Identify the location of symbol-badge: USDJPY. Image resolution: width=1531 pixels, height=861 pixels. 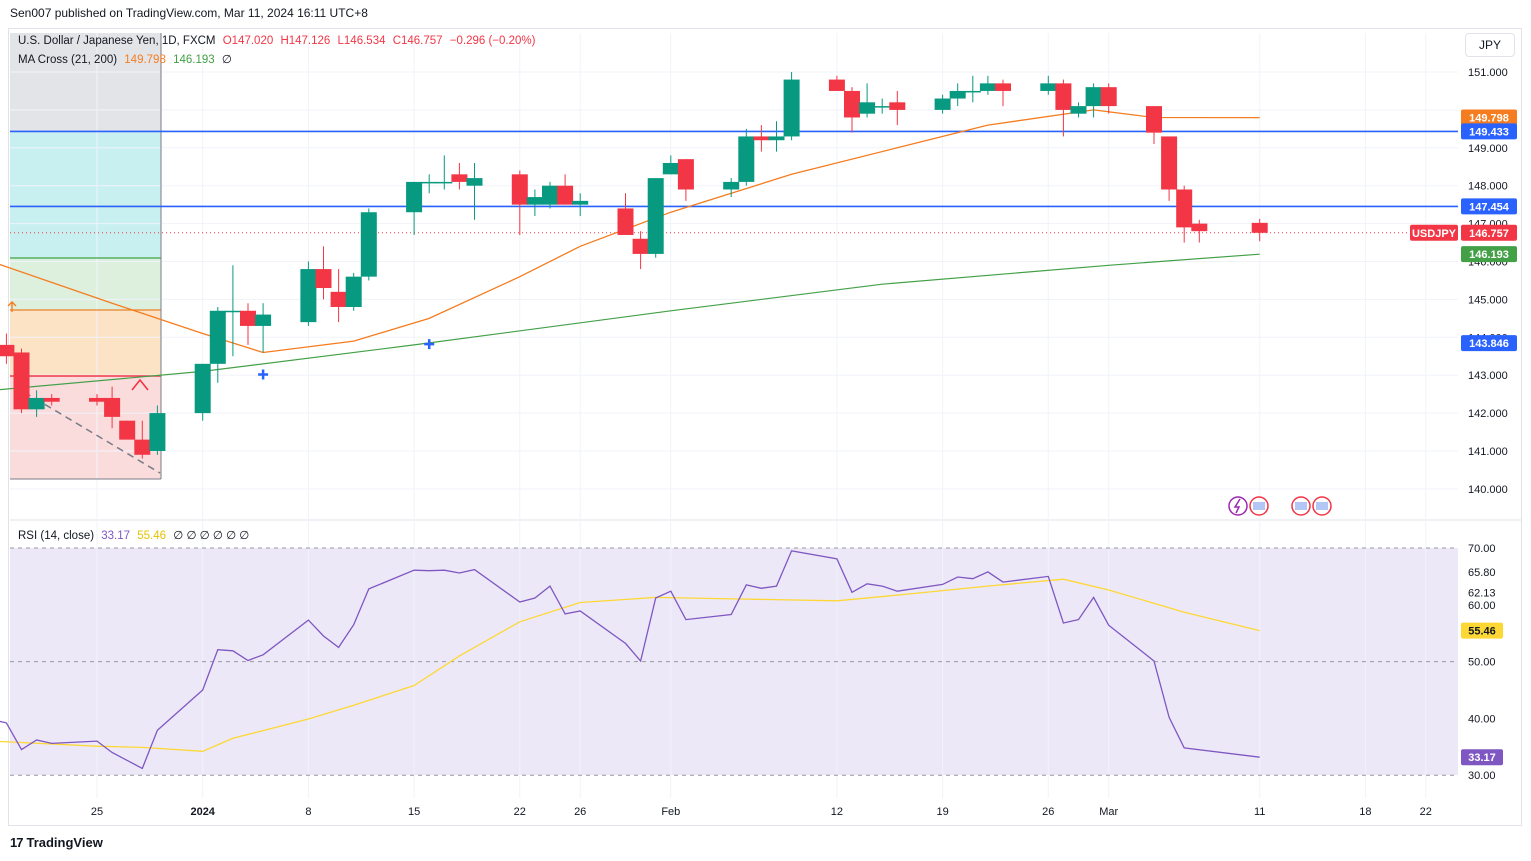
(1434, 234).